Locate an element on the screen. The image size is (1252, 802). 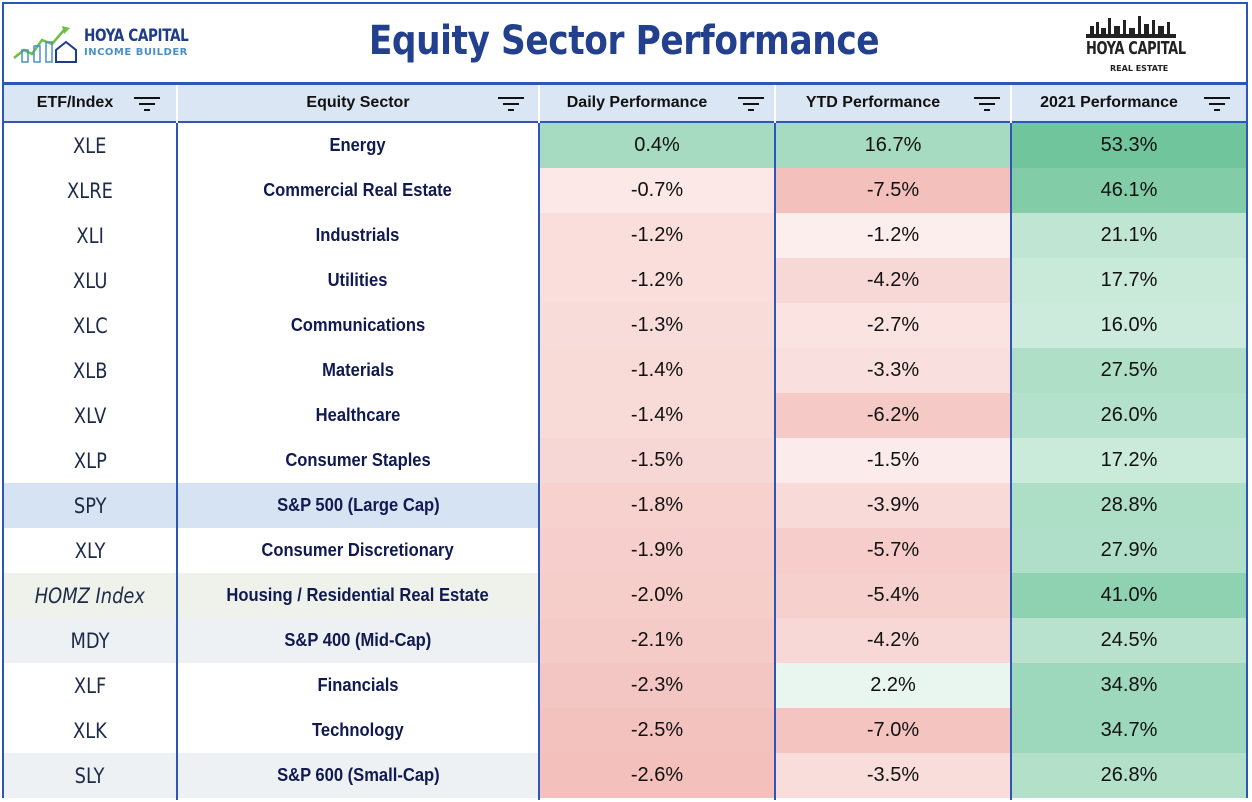
y2021-cell-text: 24.5% is located at coordinates (1129, 640).